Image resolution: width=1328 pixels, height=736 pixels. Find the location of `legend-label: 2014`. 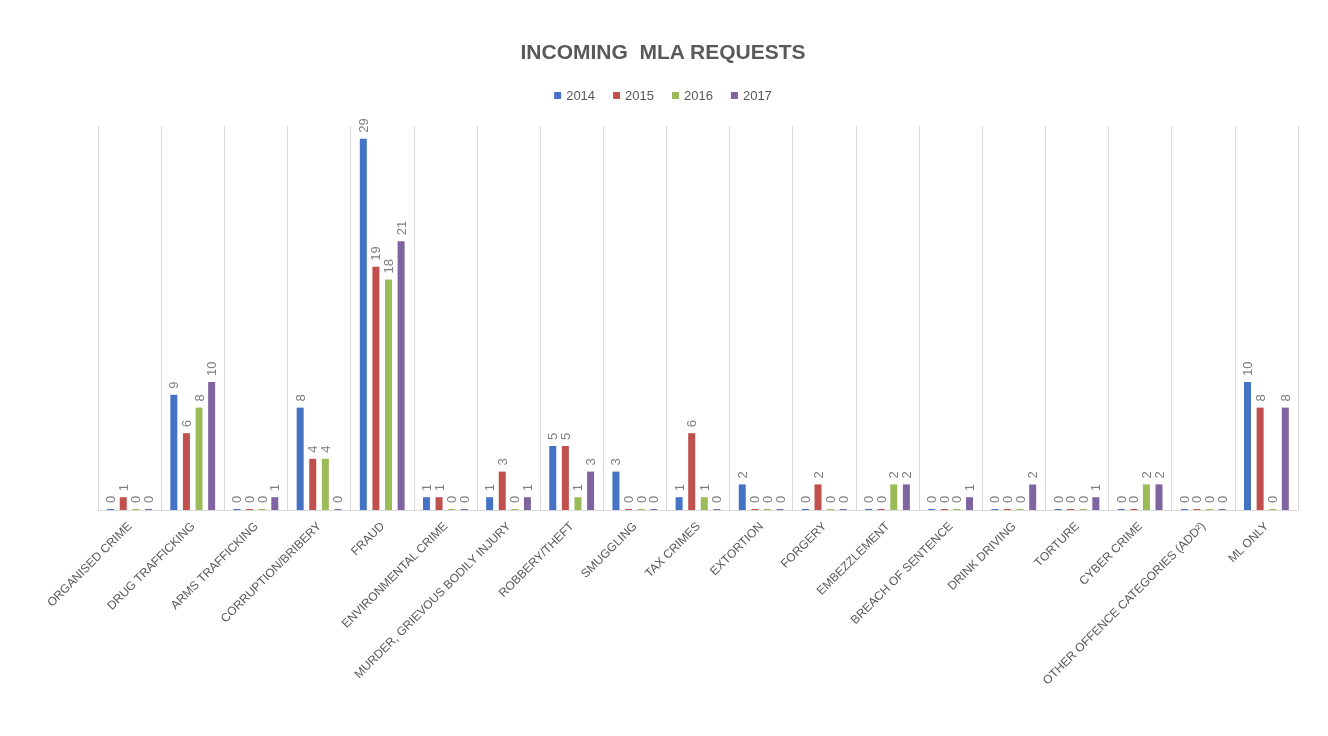

legend-label: 2014 is located at coordinates (581, 95).